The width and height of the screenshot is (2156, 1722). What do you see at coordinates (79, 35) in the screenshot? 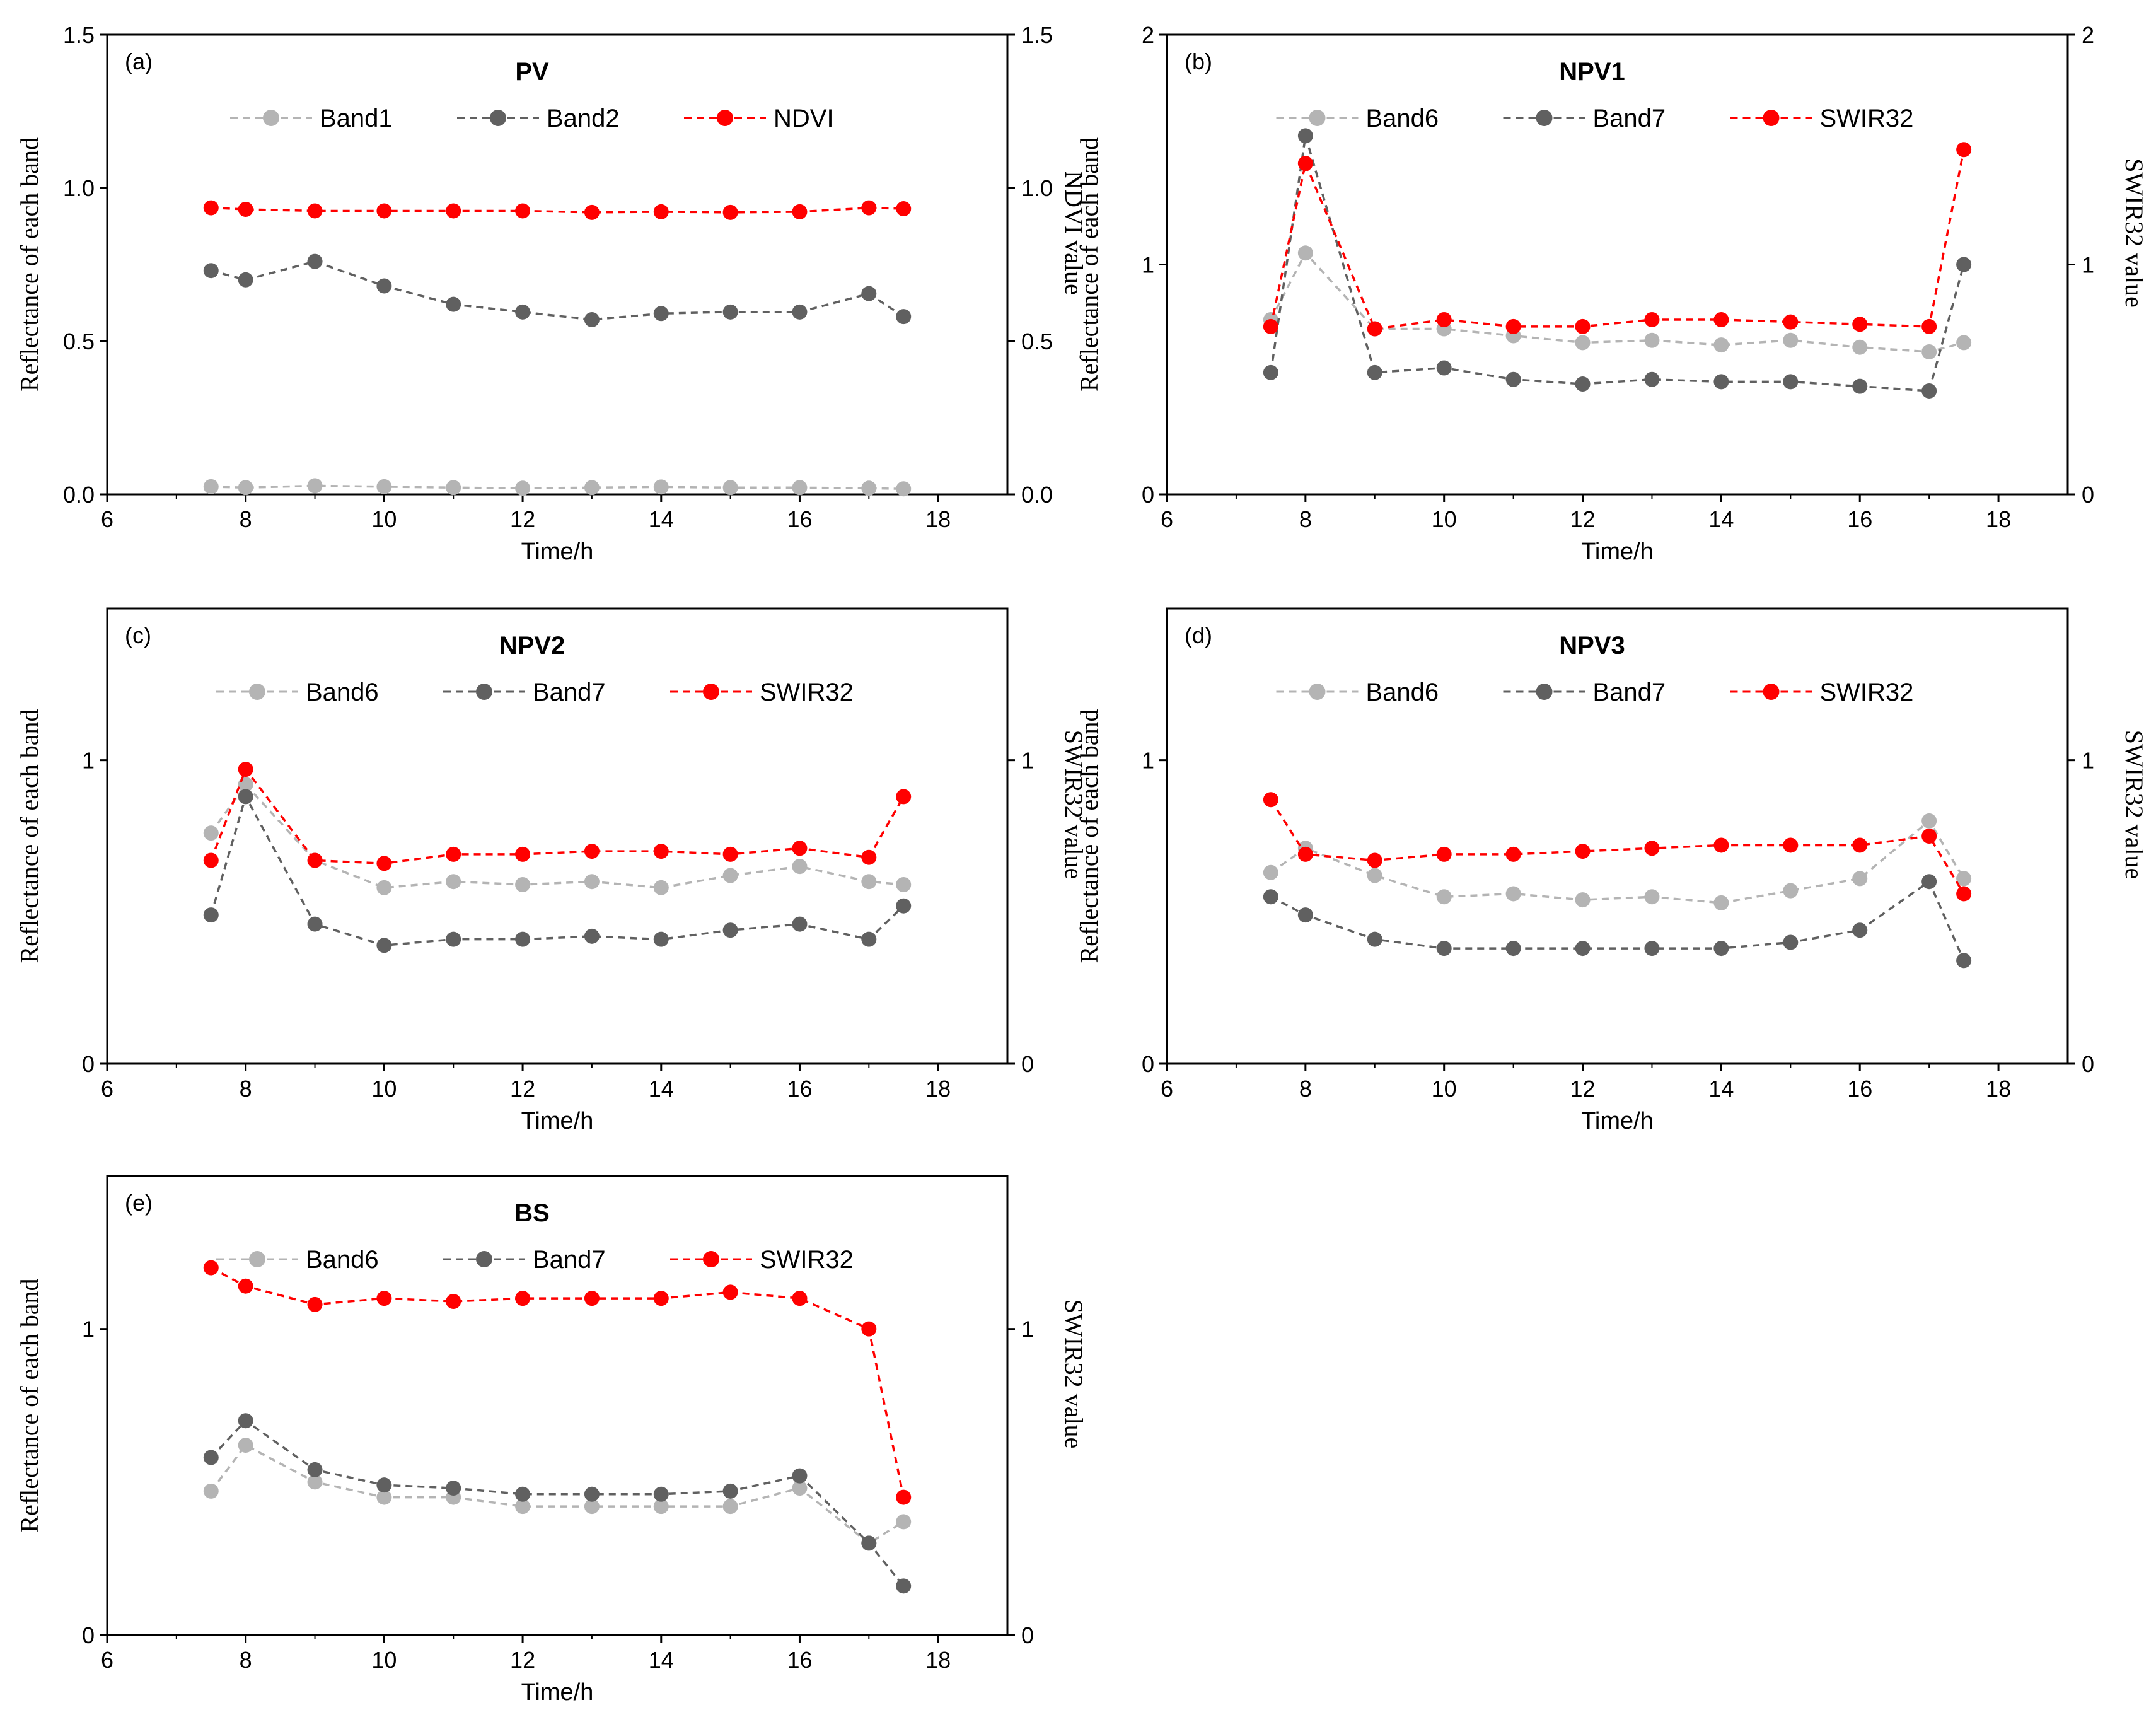
I see `y-tick-label: 1.5` at bounding box center [79, 35].